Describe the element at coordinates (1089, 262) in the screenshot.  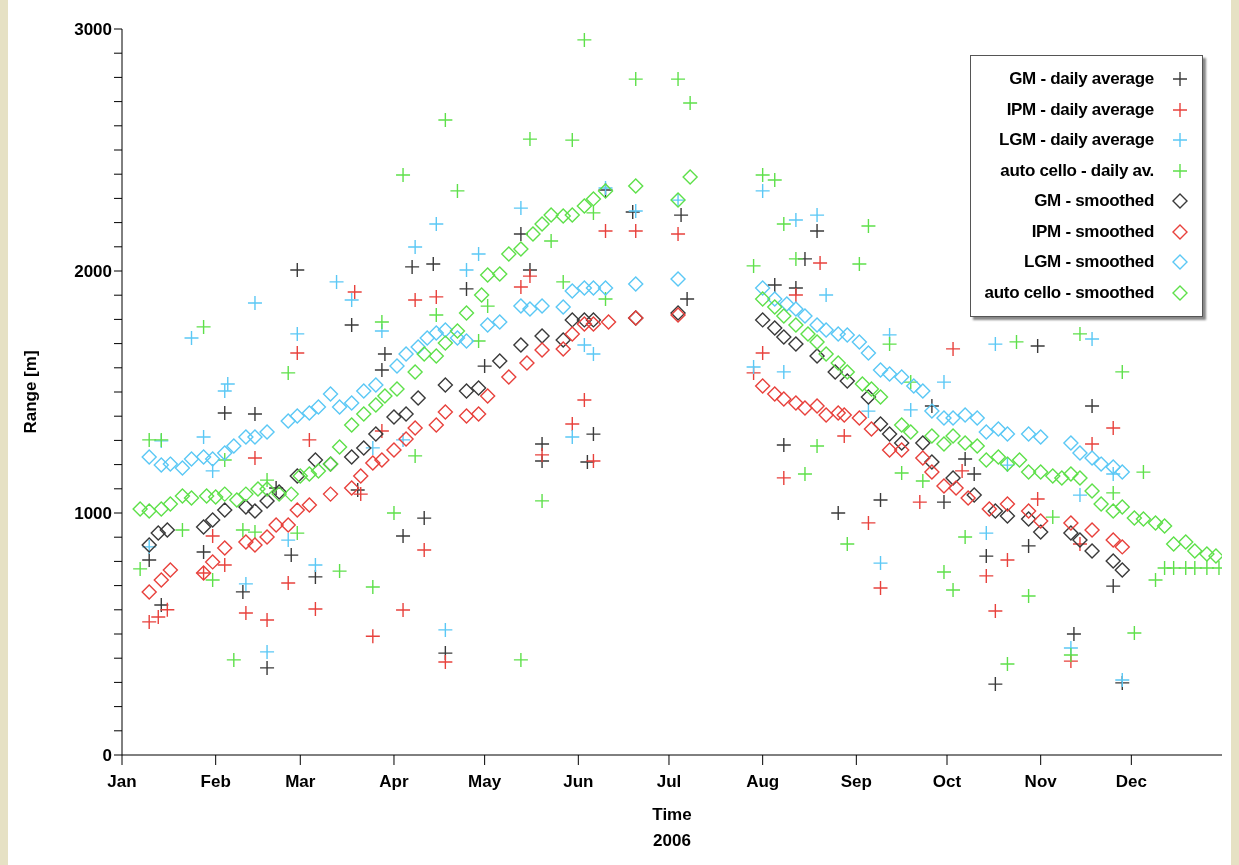
I see `legend-label: LGM - smoothed` at that location.